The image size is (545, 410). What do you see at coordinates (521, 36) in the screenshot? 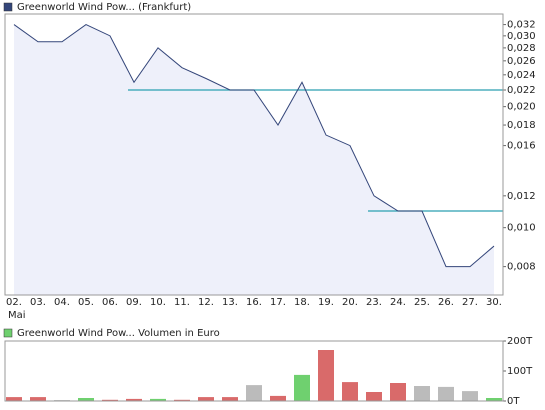
I see `y-tick-label: 0,030` at bounding box center [521, 36].